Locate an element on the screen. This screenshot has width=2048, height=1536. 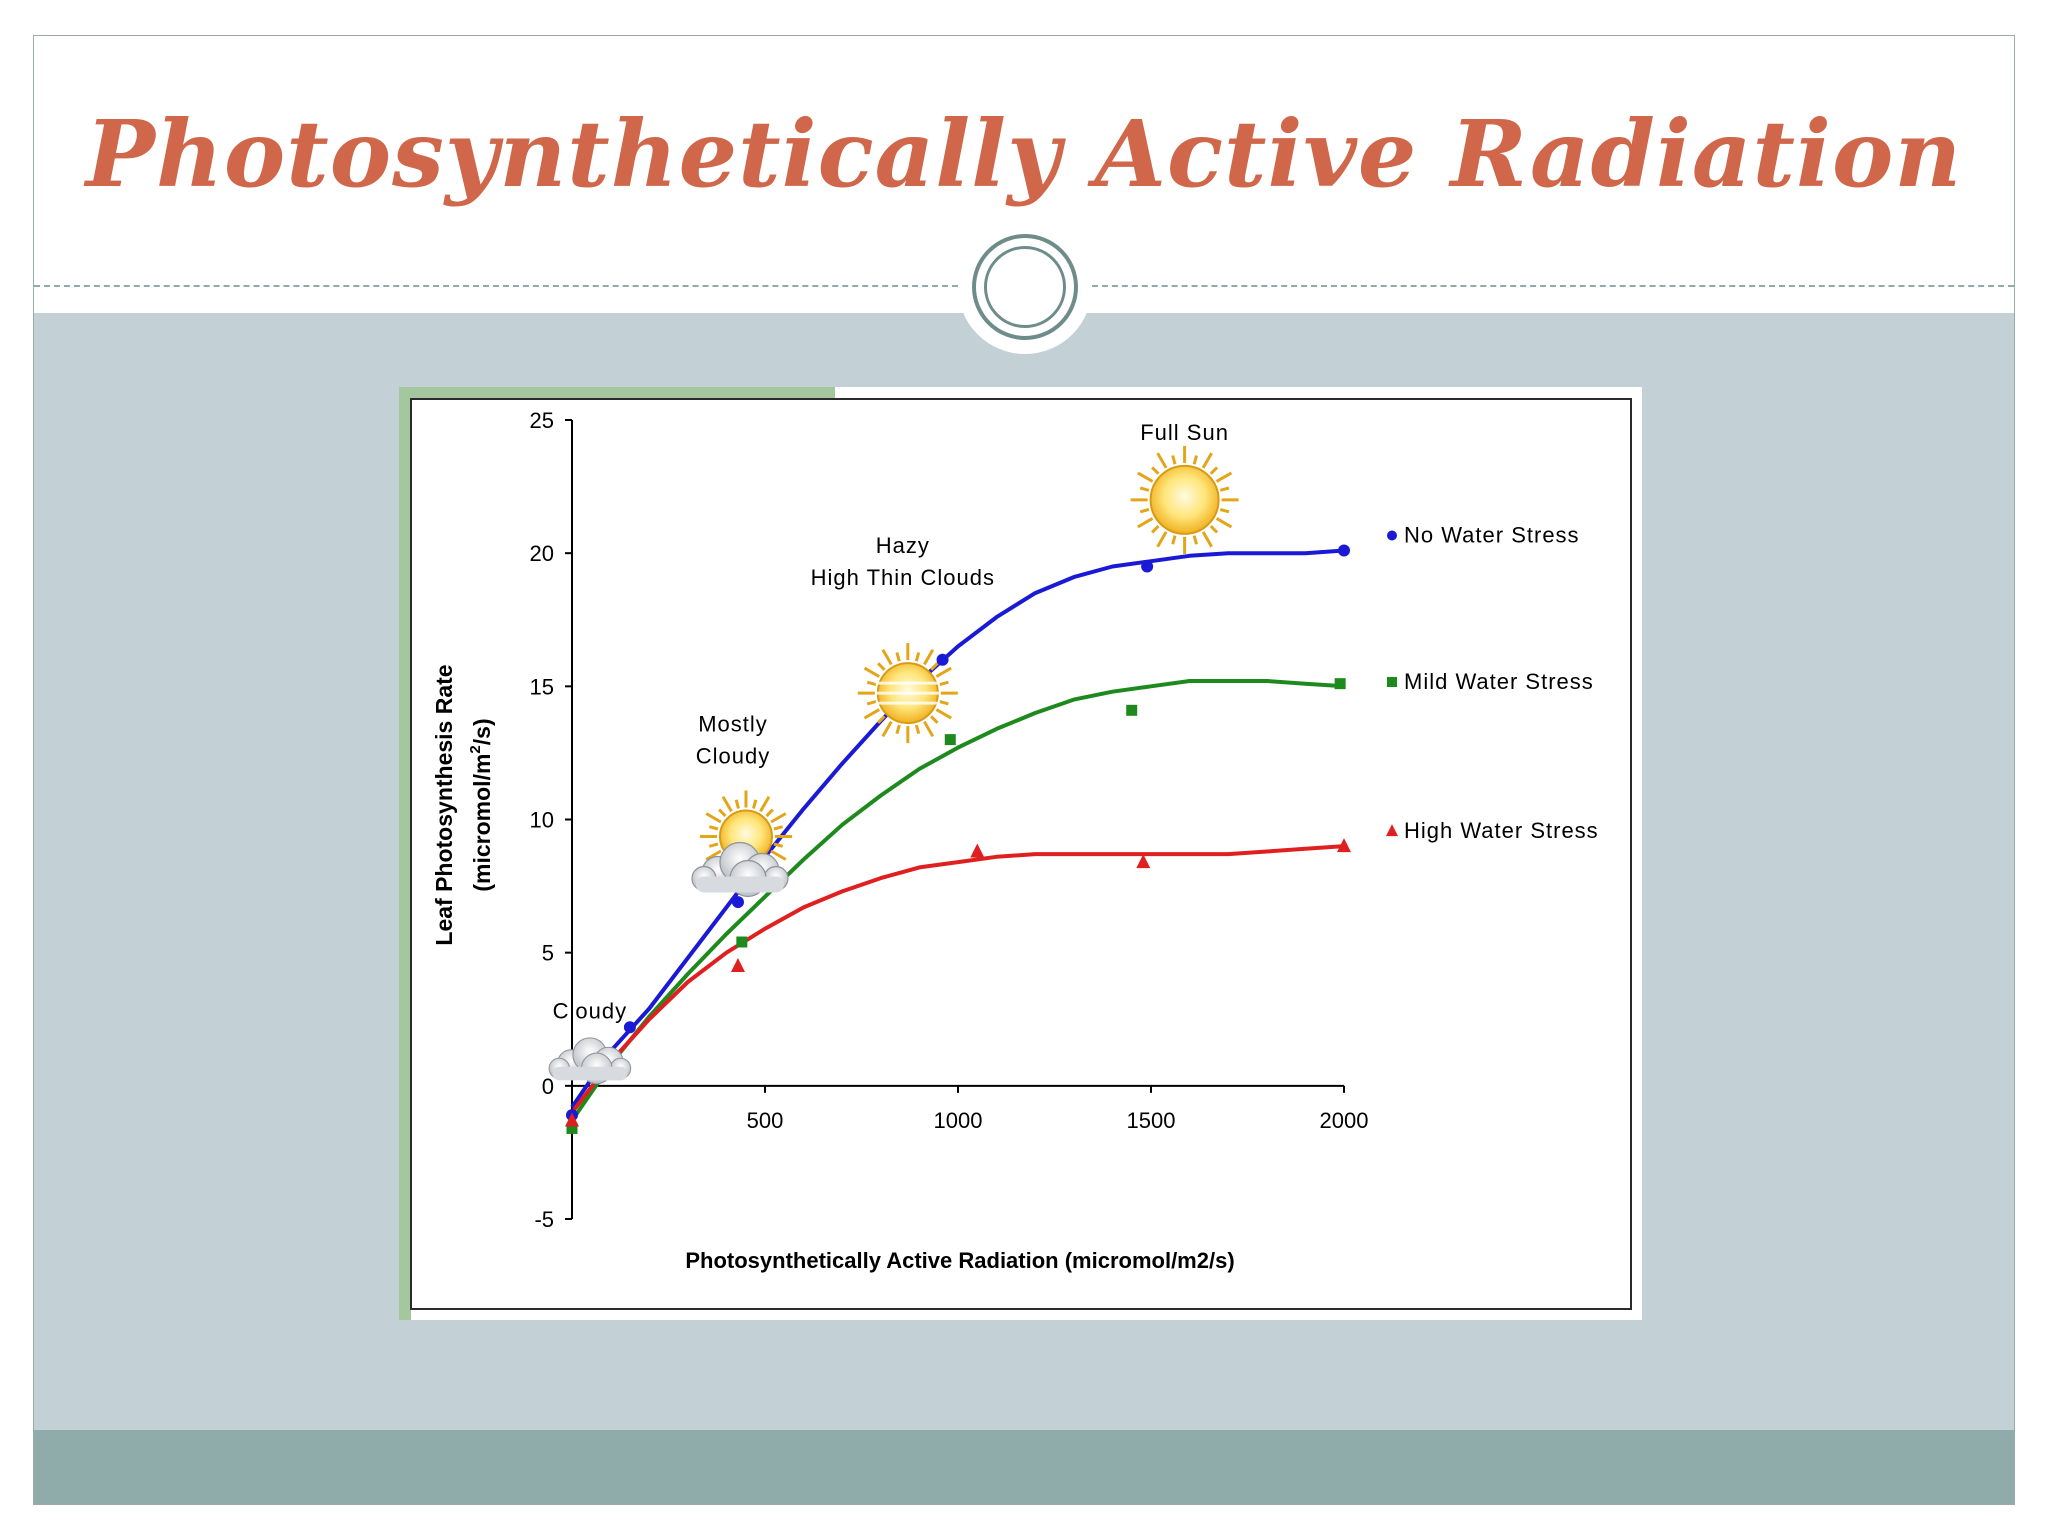
sun-disc is located at coordinates (1184, 499).